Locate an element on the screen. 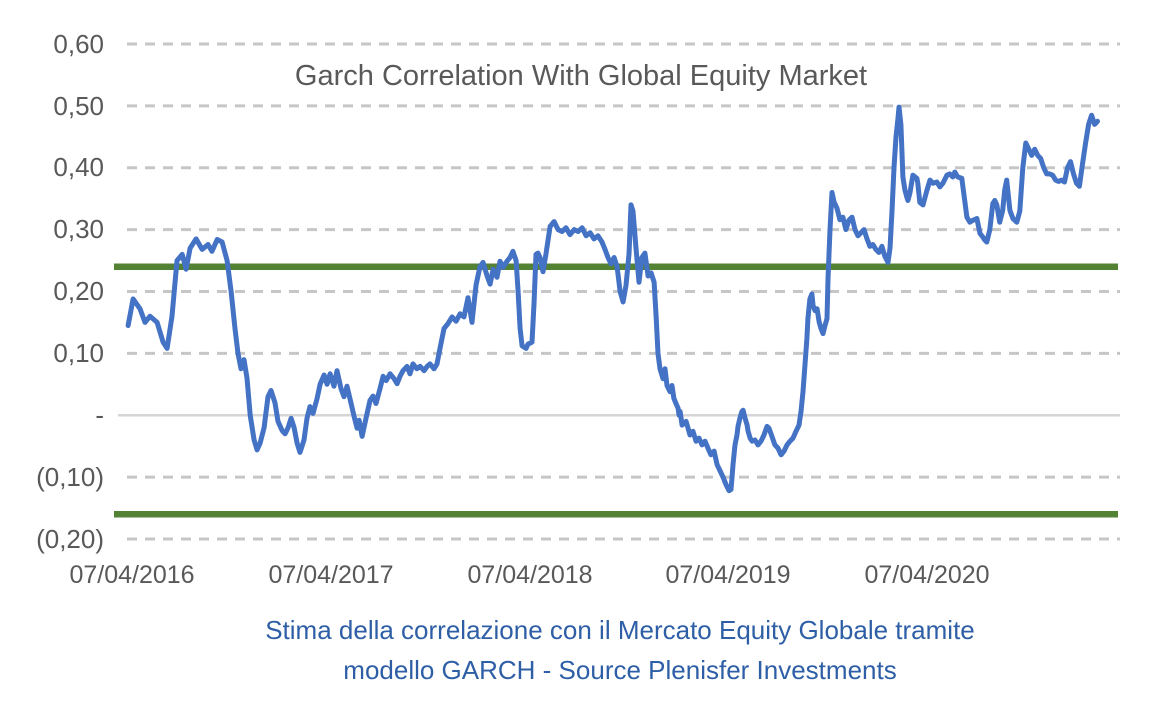 This screenshot has width=1162, height=728. y-axis-label: - is located at coordinates (99, 415).